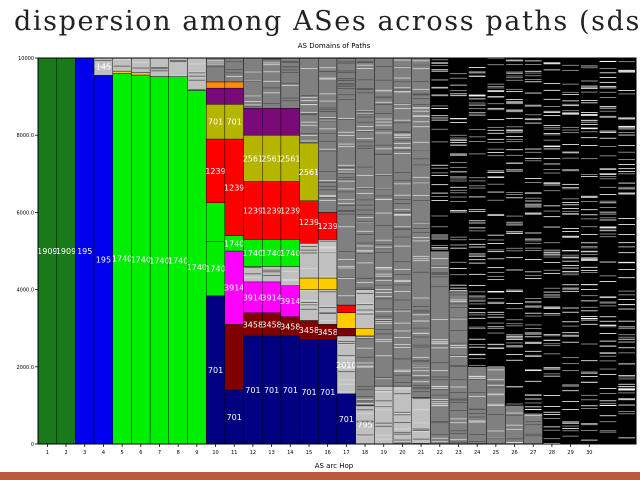  Describe the element at coordinates (271, 251) in the screenshot. I see `bar-column: 701 3458 3914 1740 1239 2561` at that location.